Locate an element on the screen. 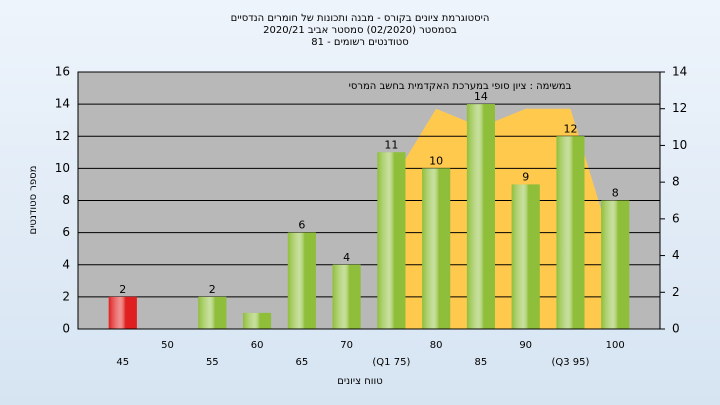 Image resolution: width=720 pixels, height=405 pixels. y2-tick-label: 2 is located at coordinates (676, 292).